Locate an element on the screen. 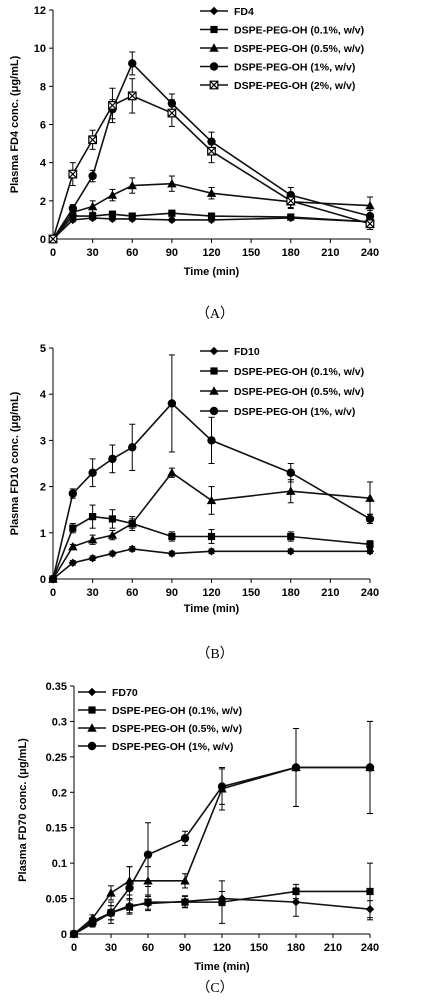  legend-item: FD4 is located at coordinates (227, 12).